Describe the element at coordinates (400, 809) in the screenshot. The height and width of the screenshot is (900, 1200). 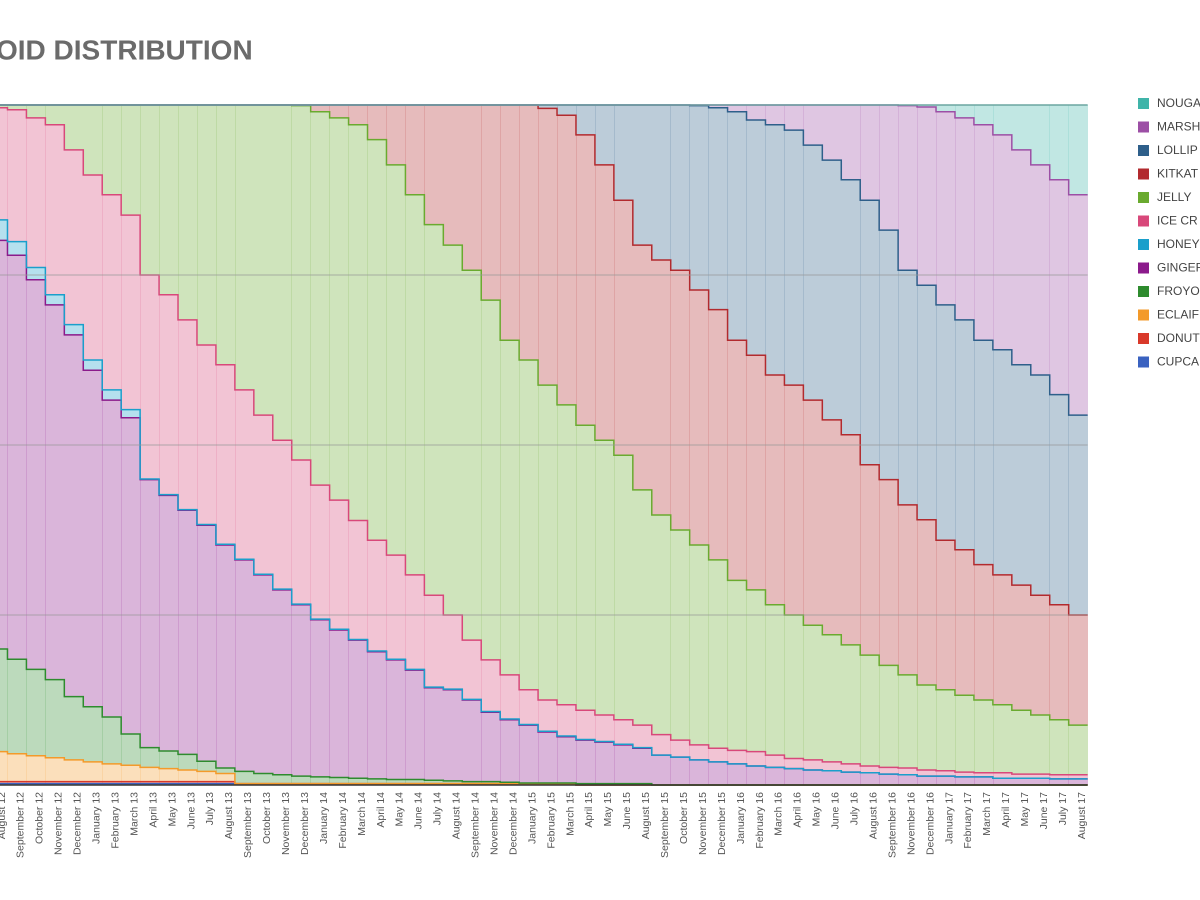
I see `x-tick-label: May 14` at that location.